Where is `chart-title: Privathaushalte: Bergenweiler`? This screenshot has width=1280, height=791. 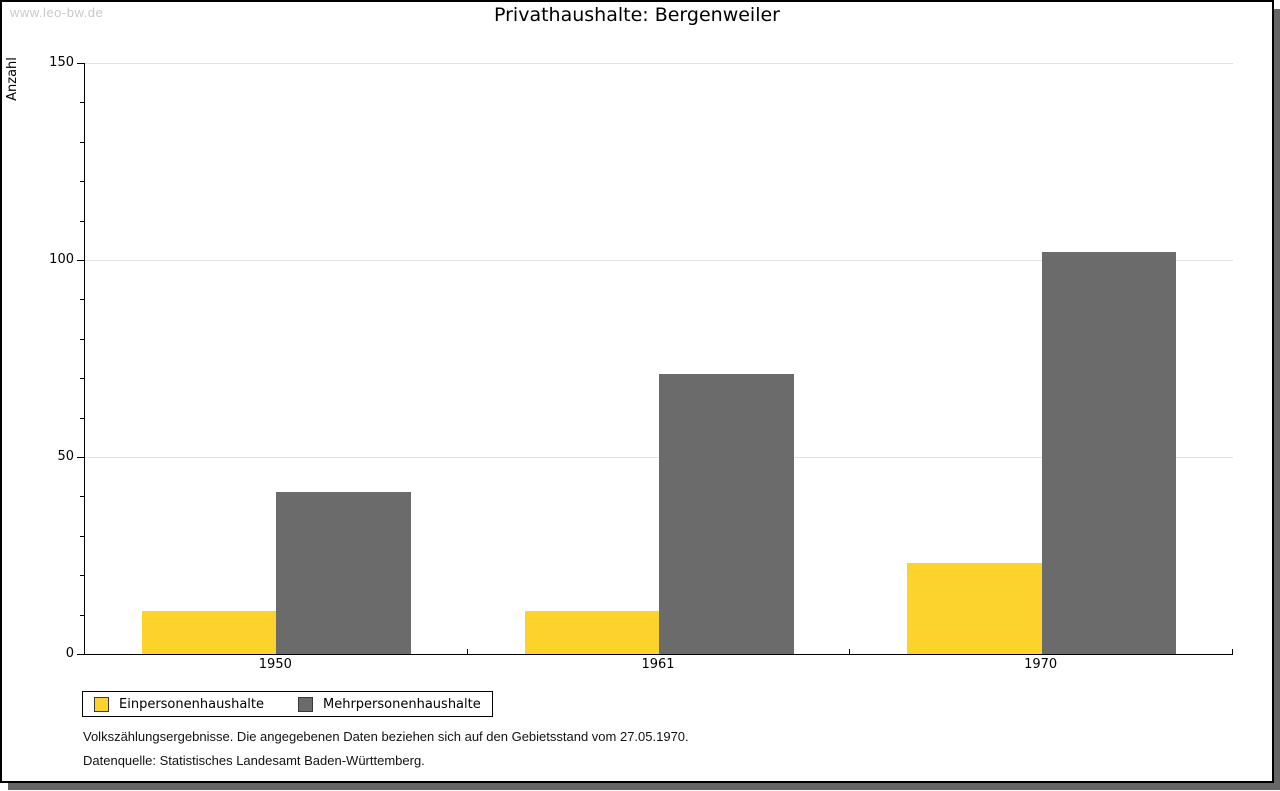
chart-title: Privathaushalte: Bergenweiler is located at coordinates (636, 15).